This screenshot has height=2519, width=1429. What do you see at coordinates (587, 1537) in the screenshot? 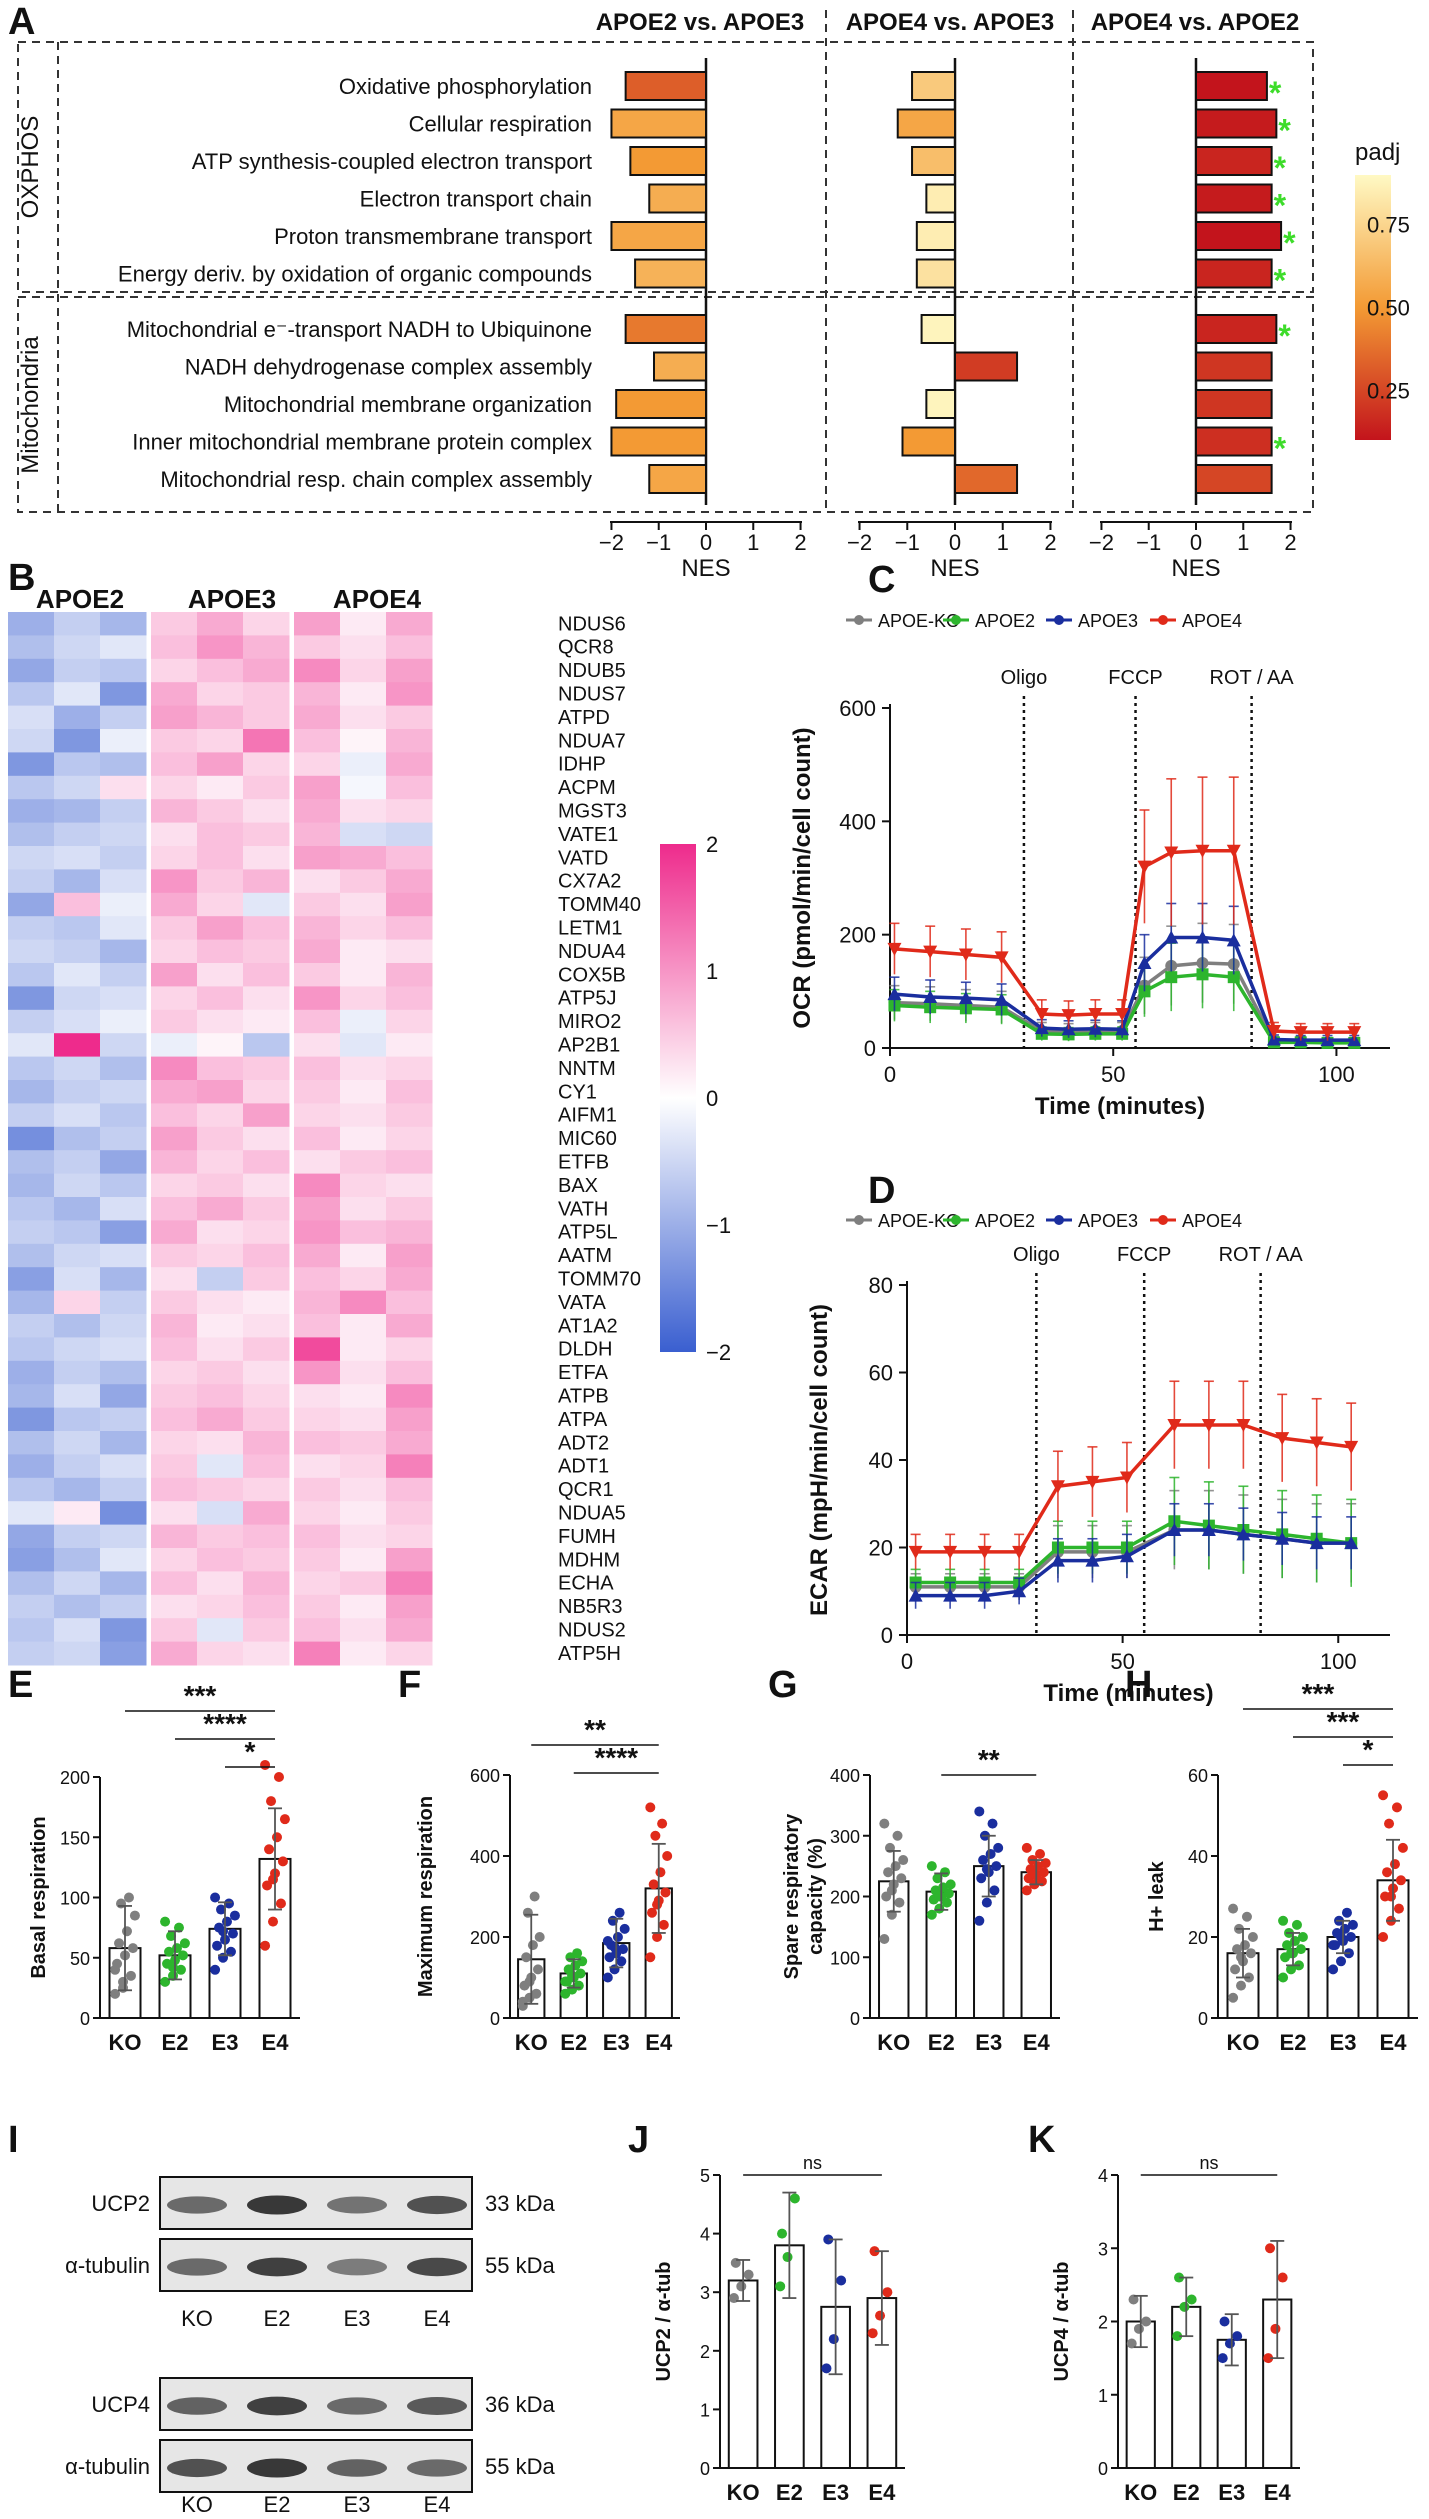
I see `gene-label: FUMH` at bounding box center [587, 1537].